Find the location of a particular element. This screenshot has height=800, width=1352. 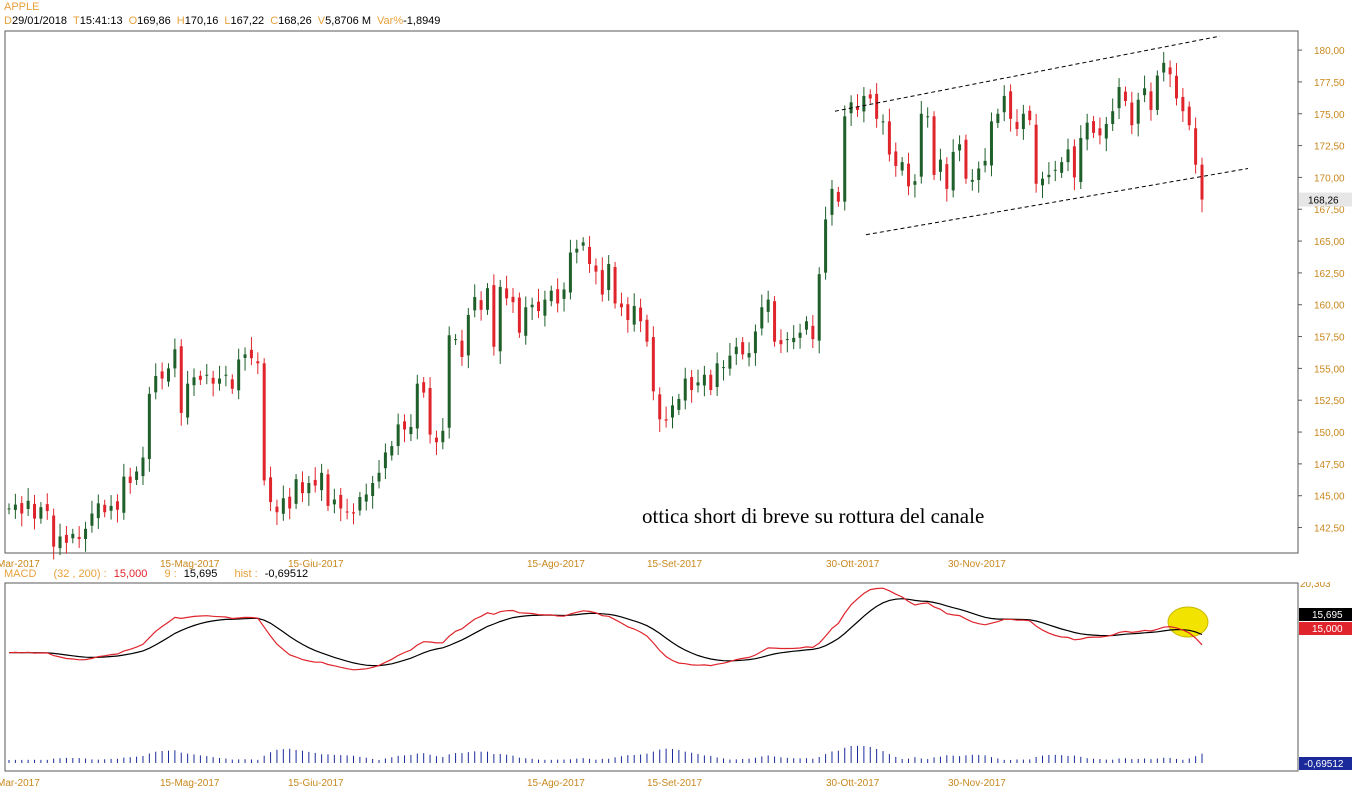

signal-value: 15,695 is located at coordinates (200, 574).